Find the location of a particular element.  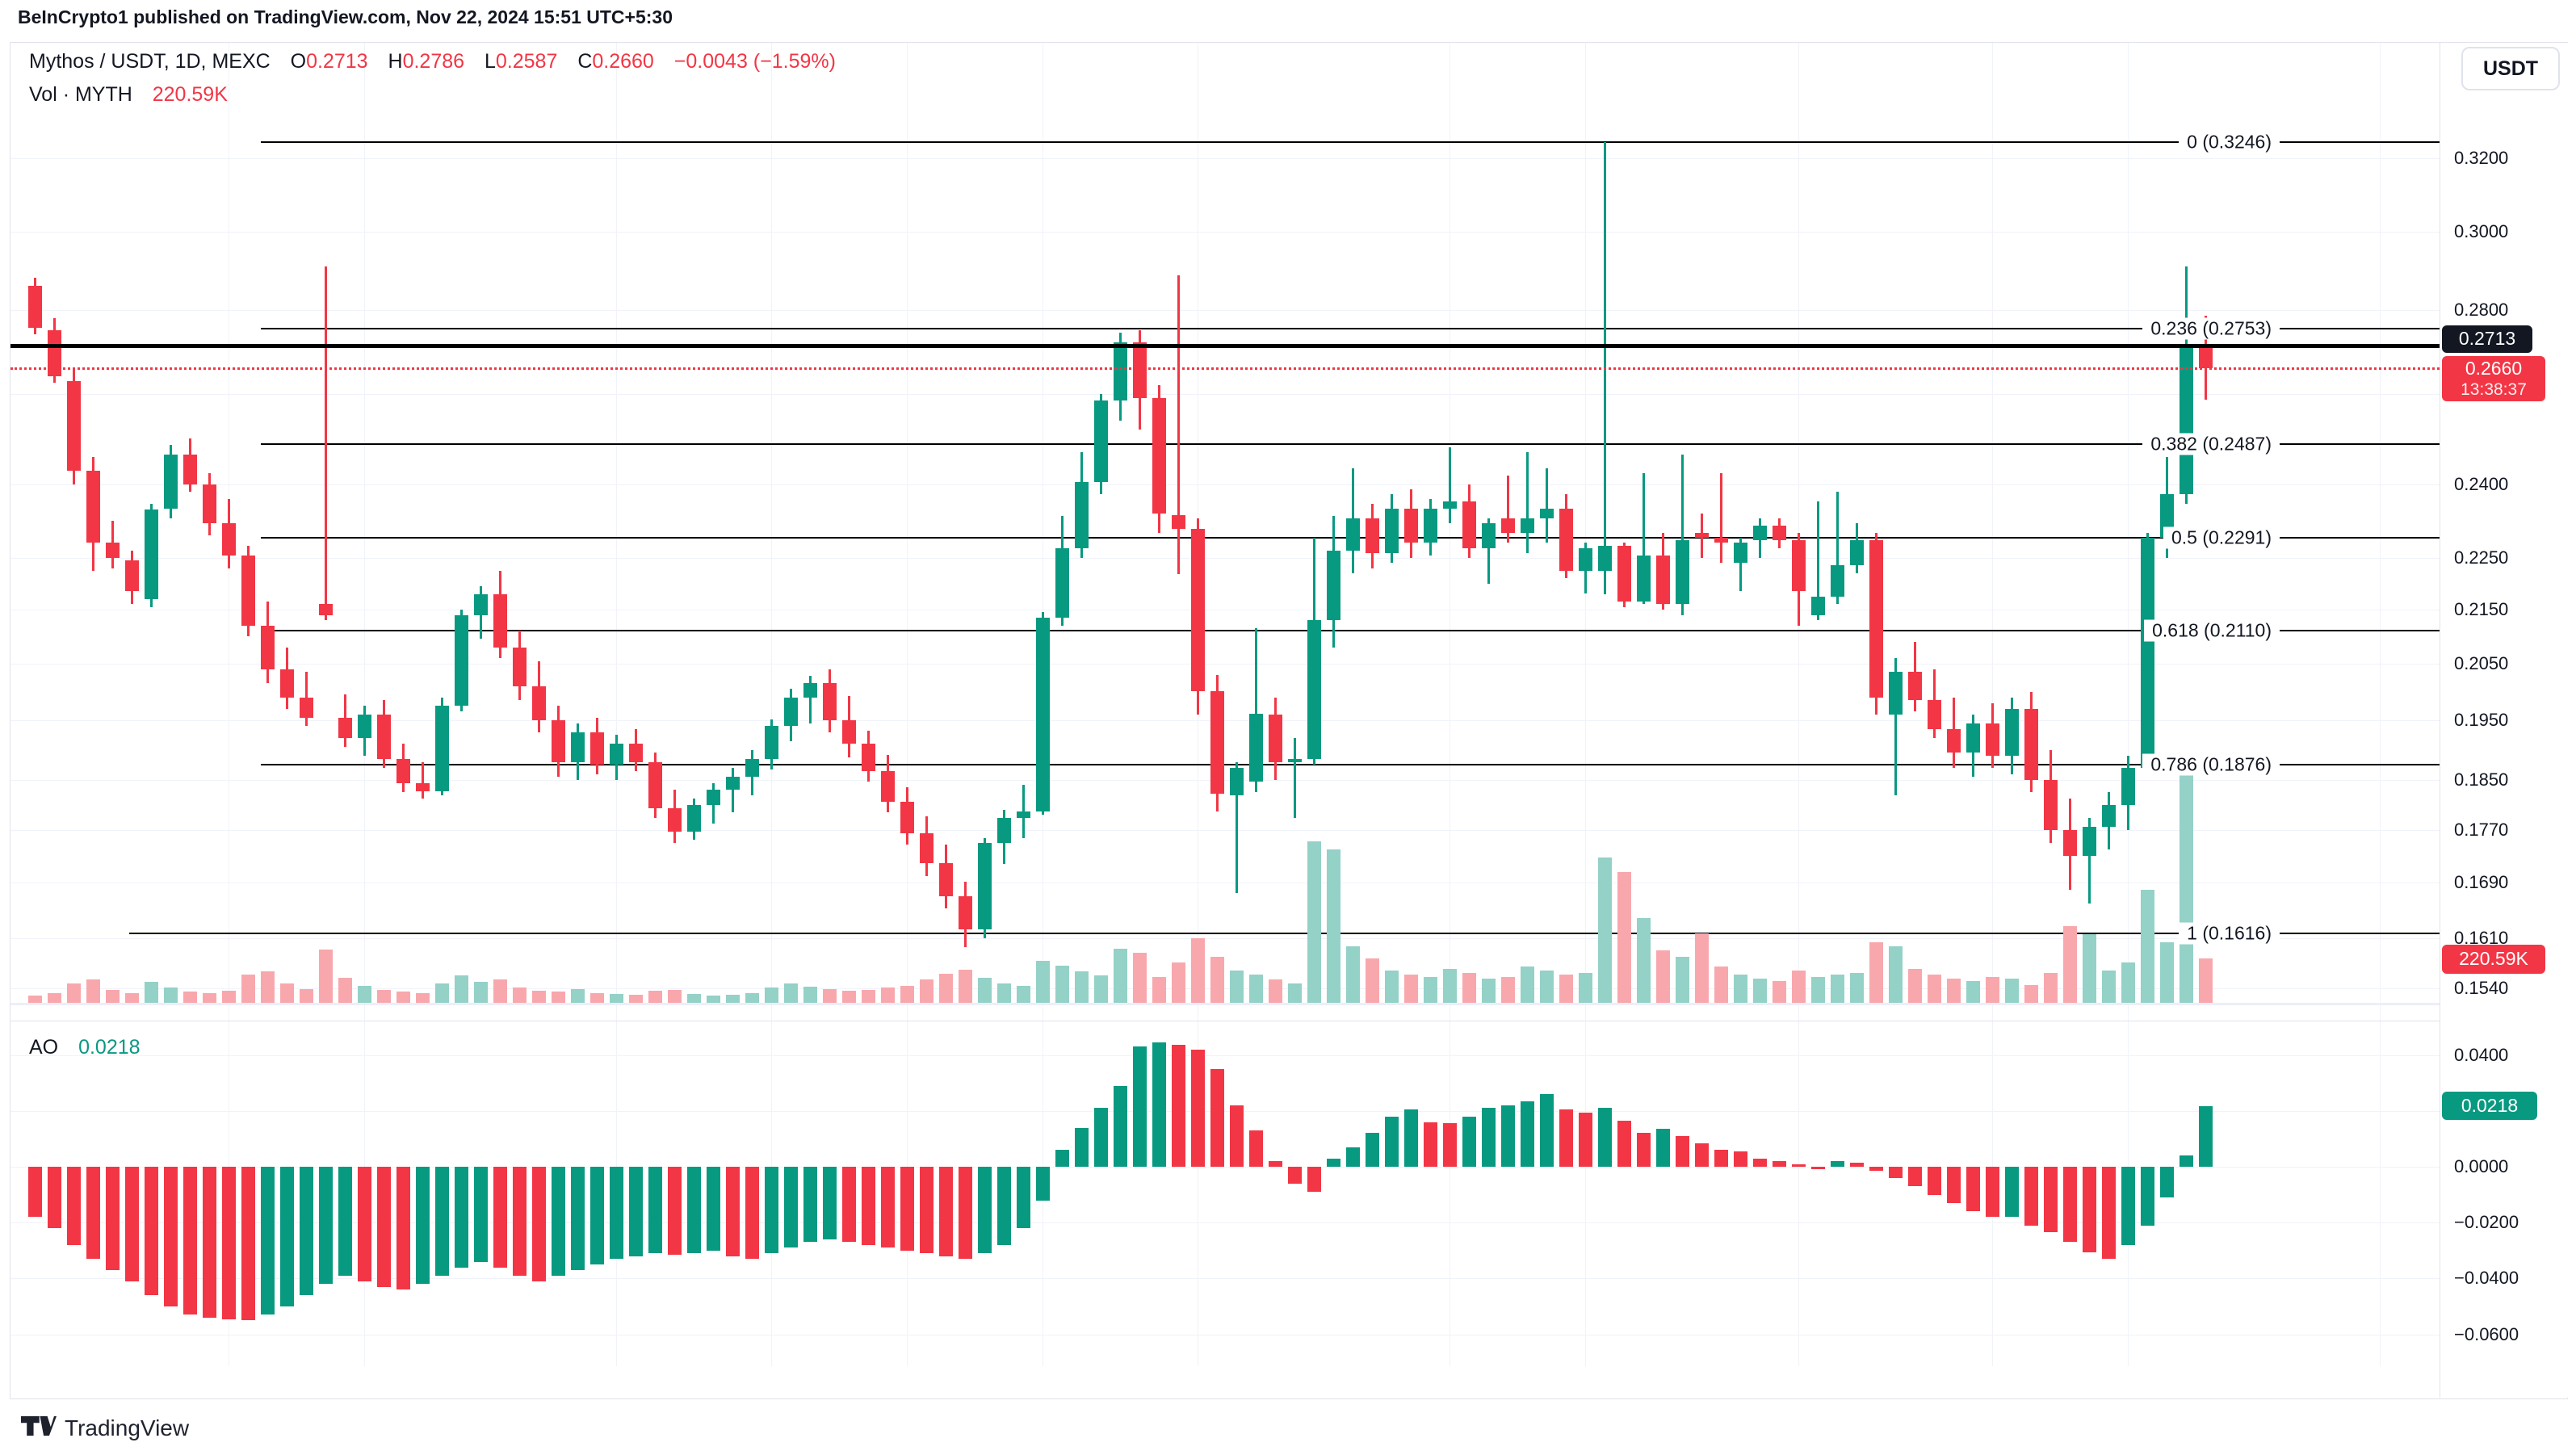

tradingview-logo-icon is located at coordinates (39, 1428).